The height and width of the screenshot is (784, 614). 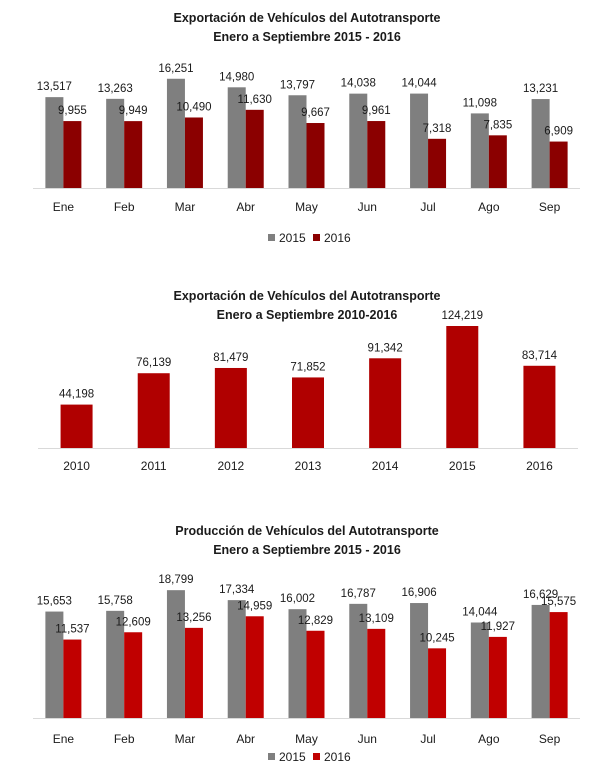 I want to click on data-label: 83,714, so click(x=540, y=356).